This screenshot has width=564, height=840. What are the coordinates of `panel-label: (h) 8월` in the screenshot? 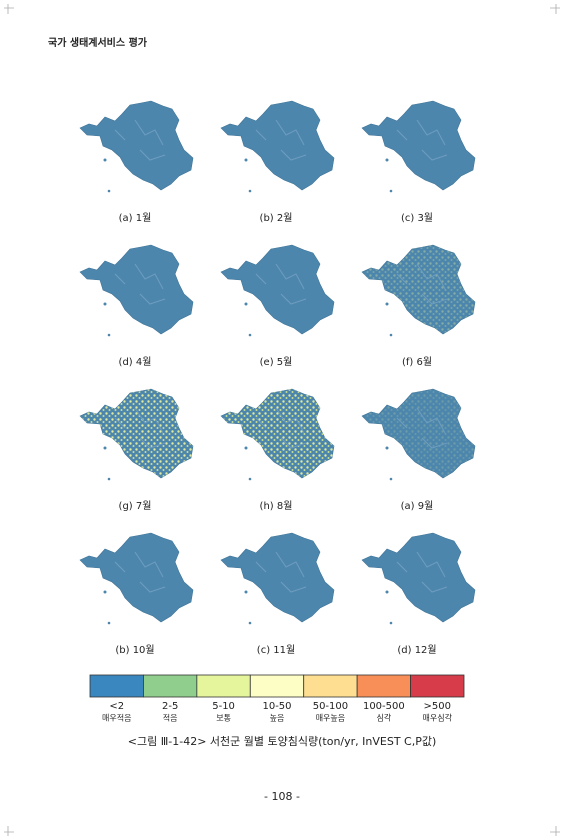 It's located at (276, 506).